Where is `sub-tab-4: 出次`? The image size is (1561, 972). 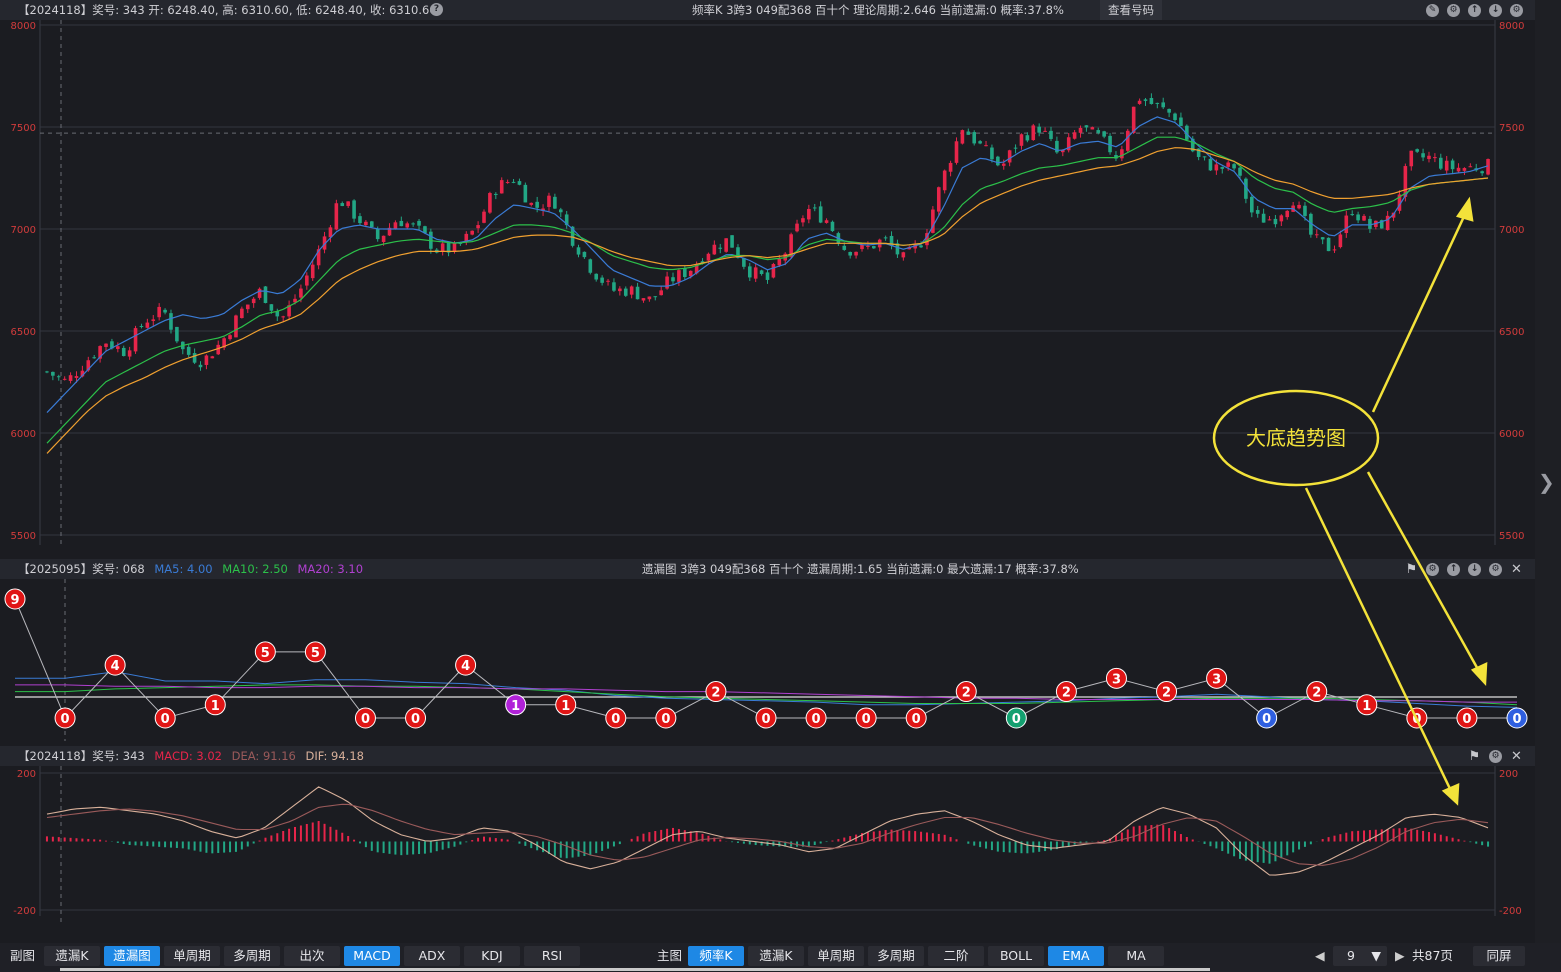 sub-tab-4: 出次 is located at coordinates (312, 956).